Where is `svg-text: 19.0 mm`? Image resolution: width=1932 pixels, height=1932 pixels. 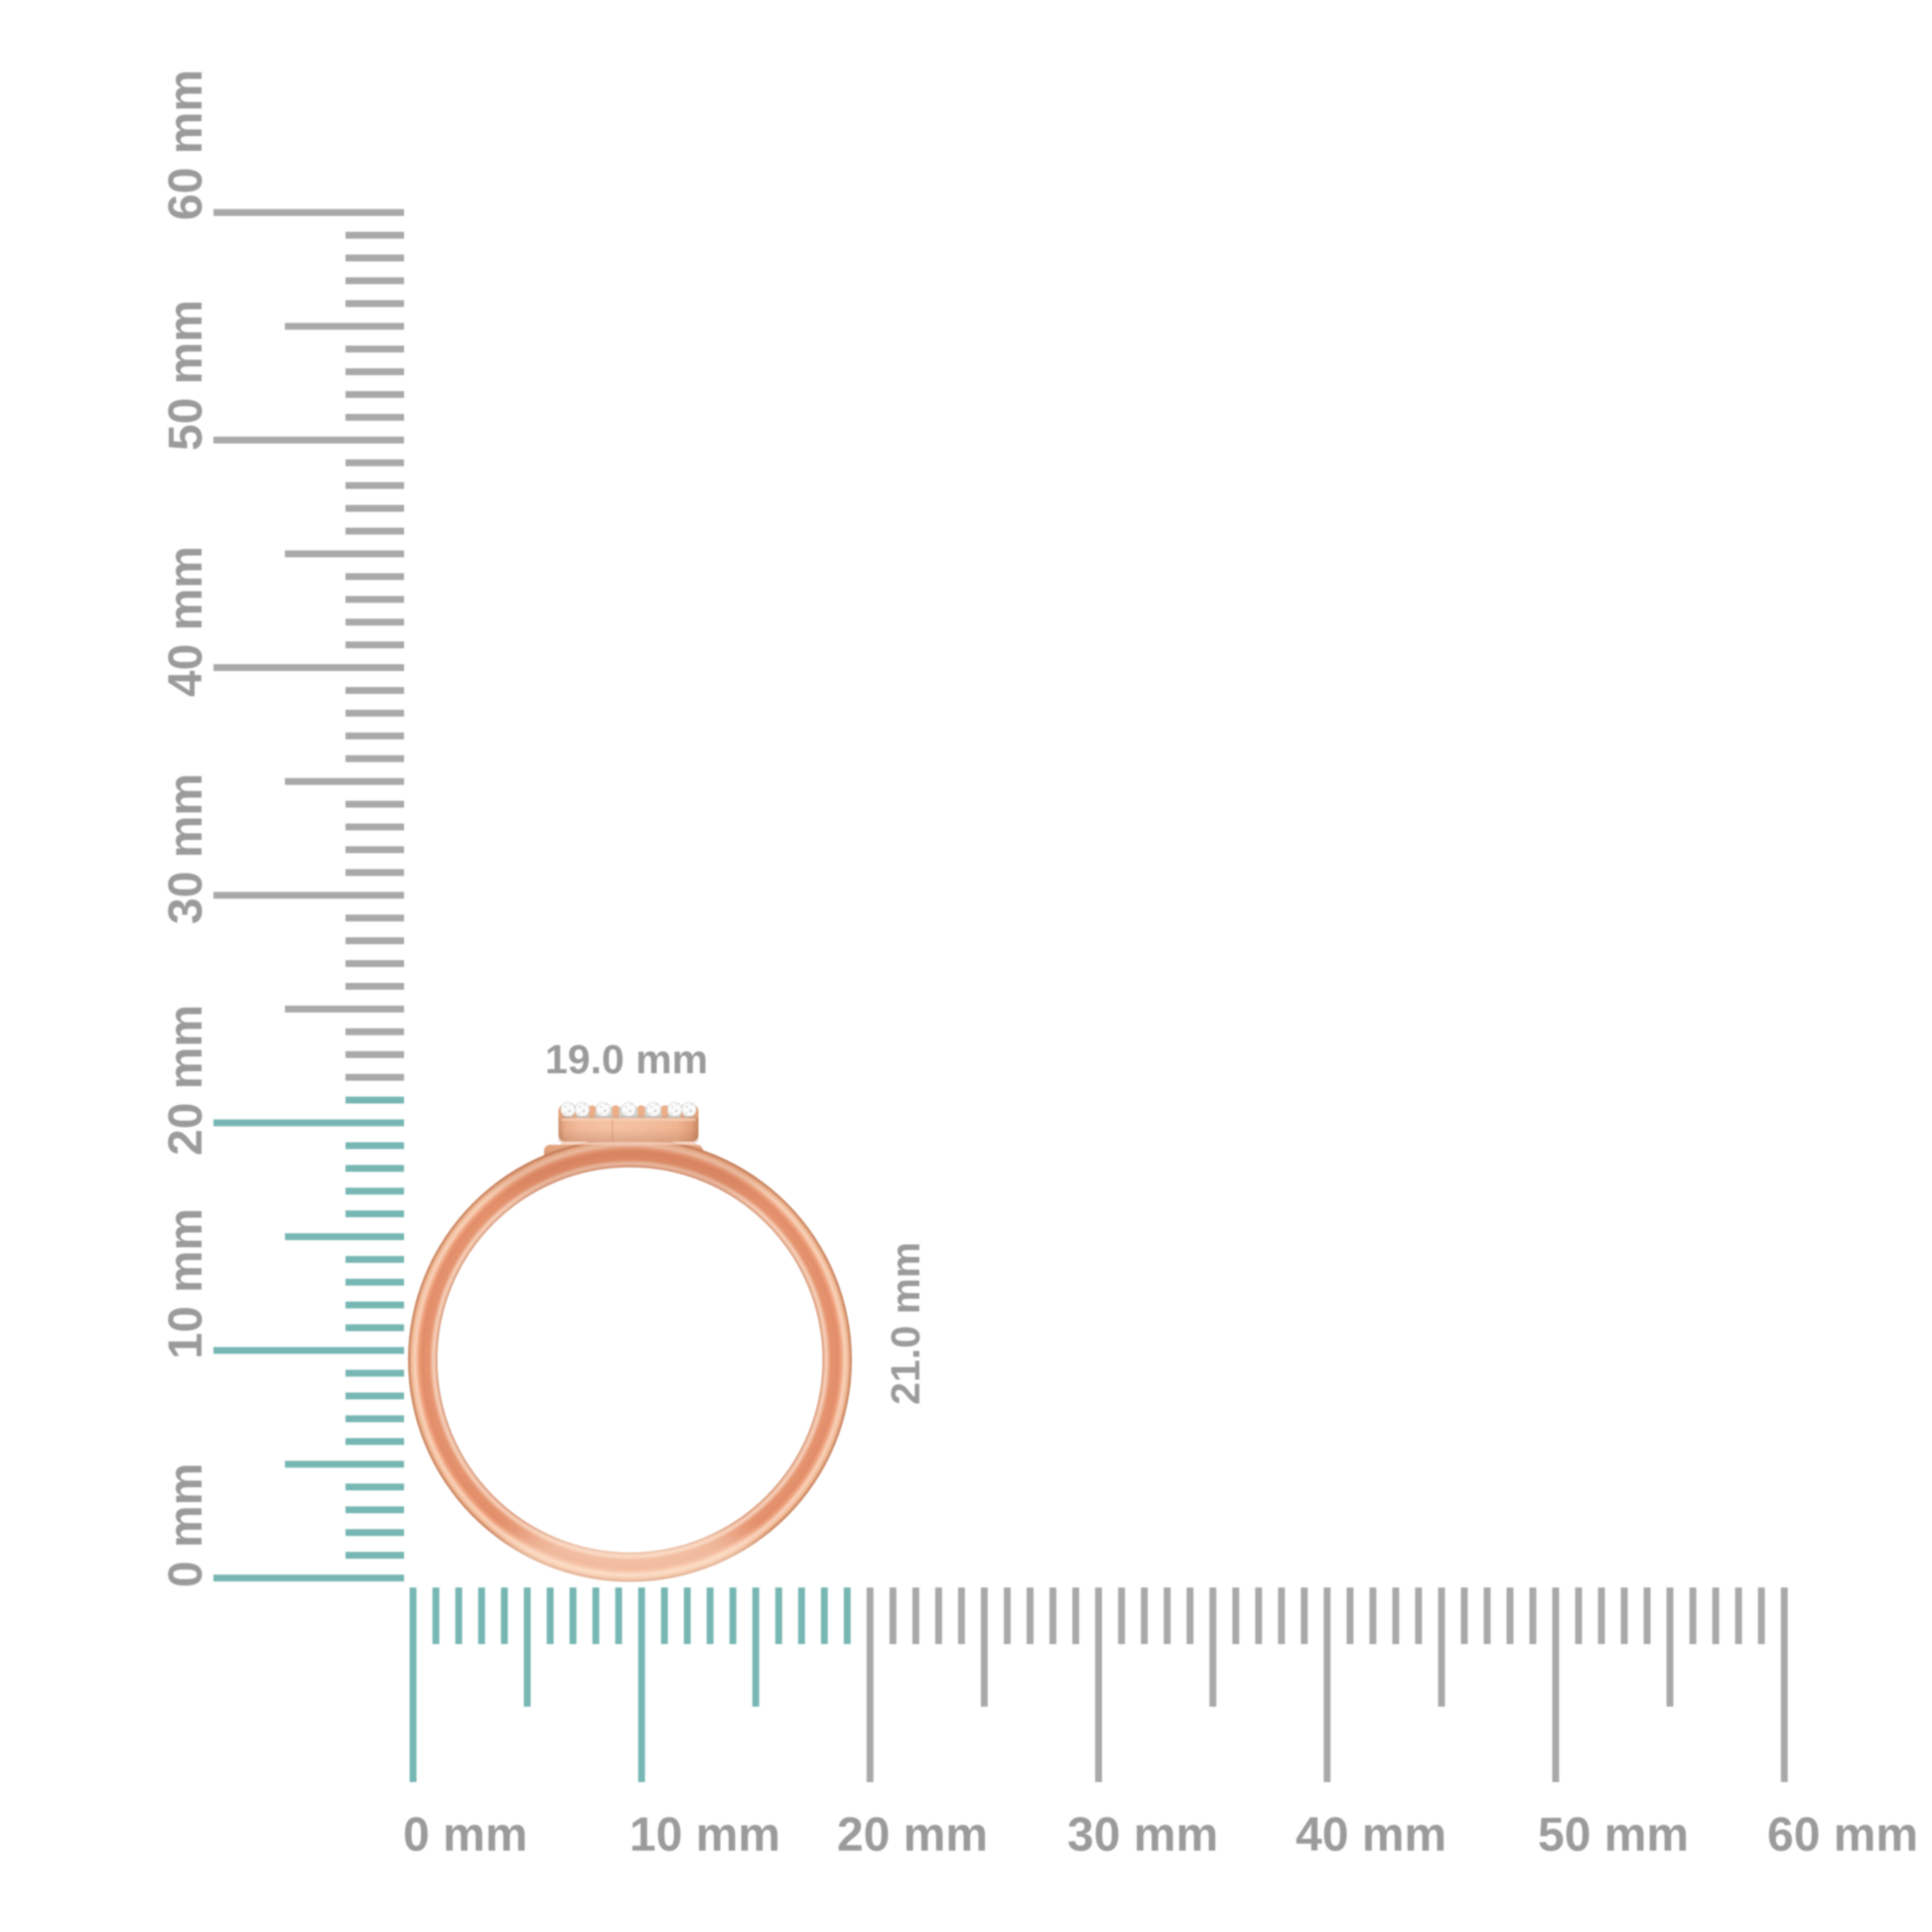
svg-text: 19.0 mm is located at coordinates (626, 1059).